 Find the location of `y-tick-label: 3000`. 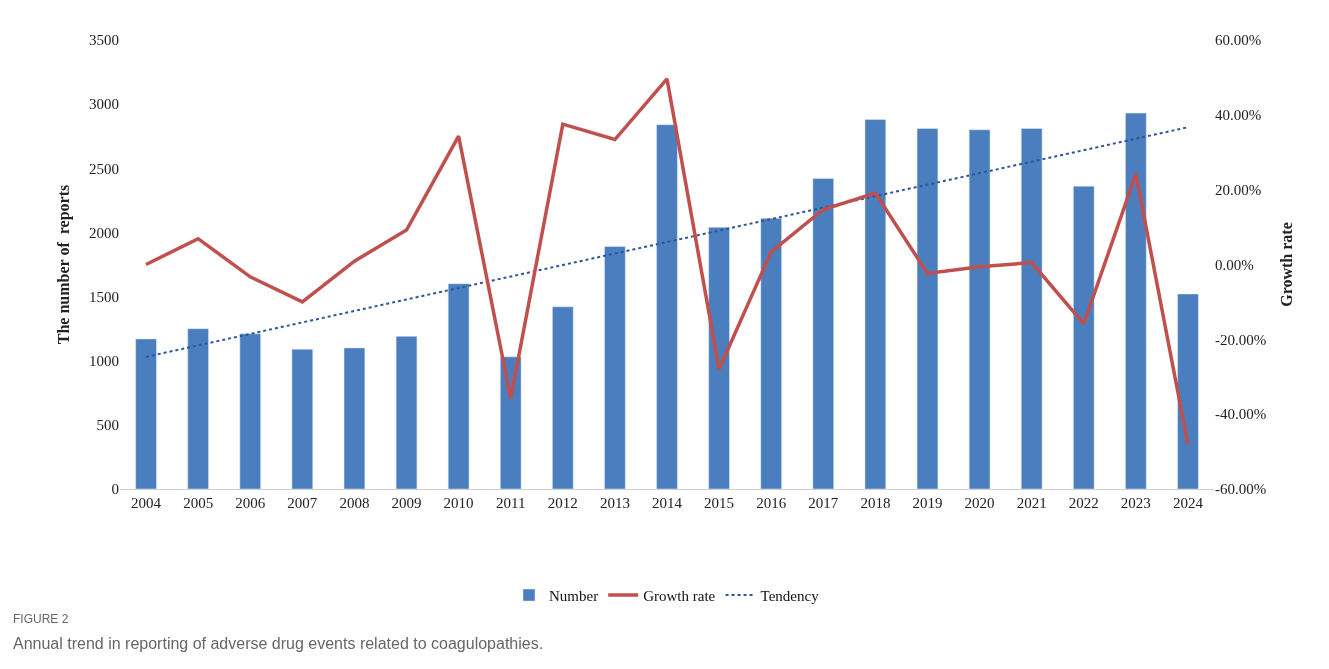

y-tick-label: 3000 is located at coordinates (104, 104).